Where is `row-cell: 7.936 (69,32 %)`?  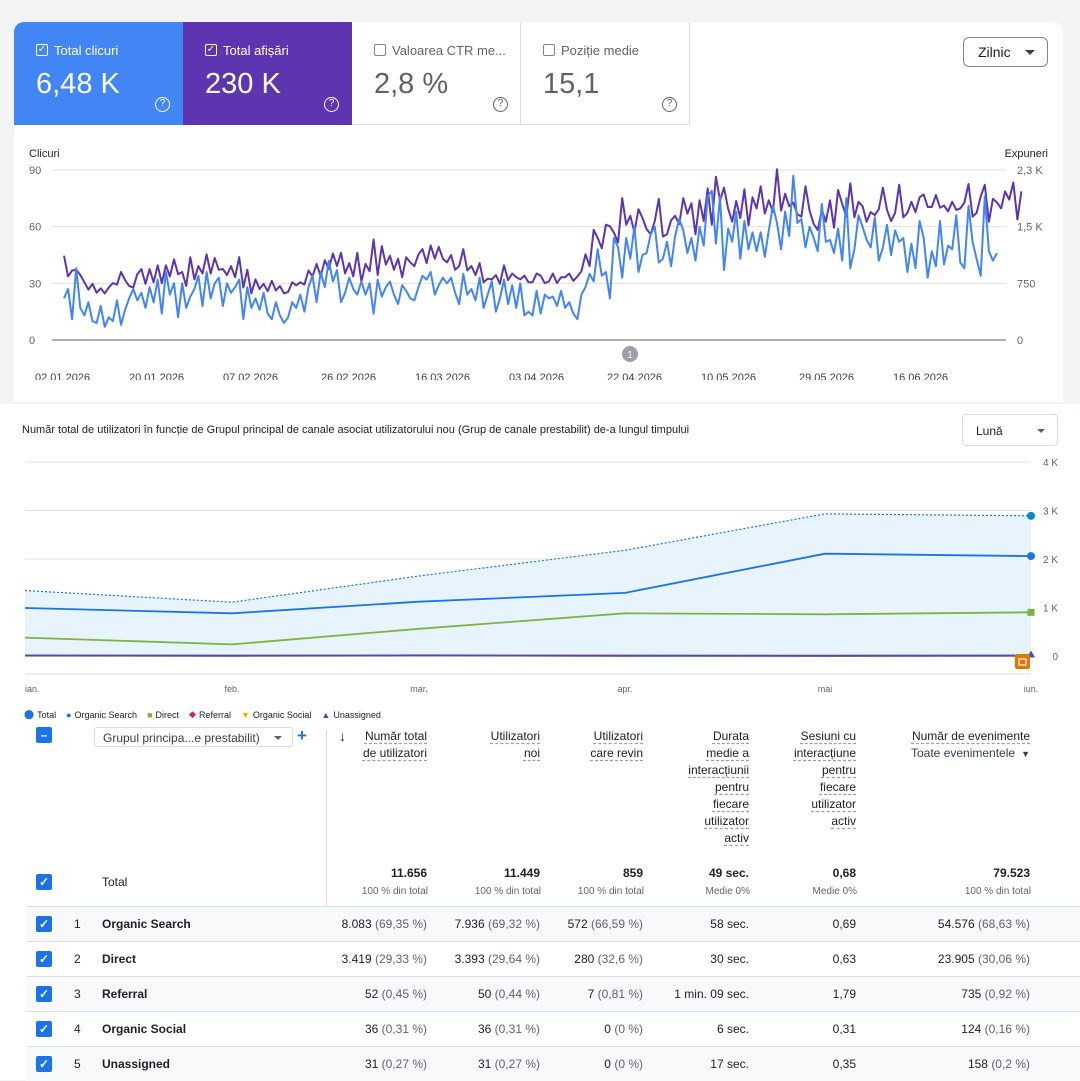
row-cell: 7.936 (69,32 %) is located at coordinates (497, 924).